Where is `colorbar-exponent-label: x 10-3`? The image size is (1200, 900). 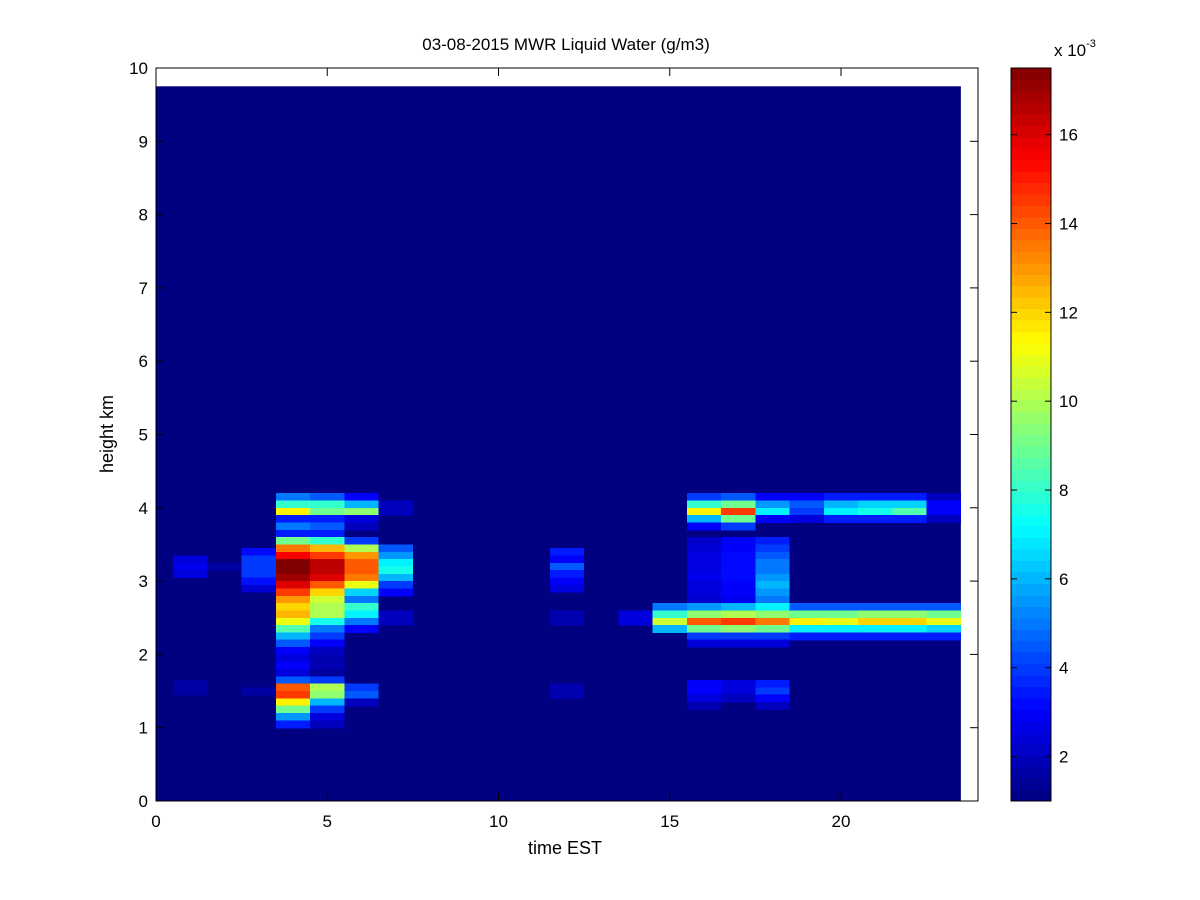 colorbar-exponent-label: x 10-3 is located at coordinates (1075, 49).